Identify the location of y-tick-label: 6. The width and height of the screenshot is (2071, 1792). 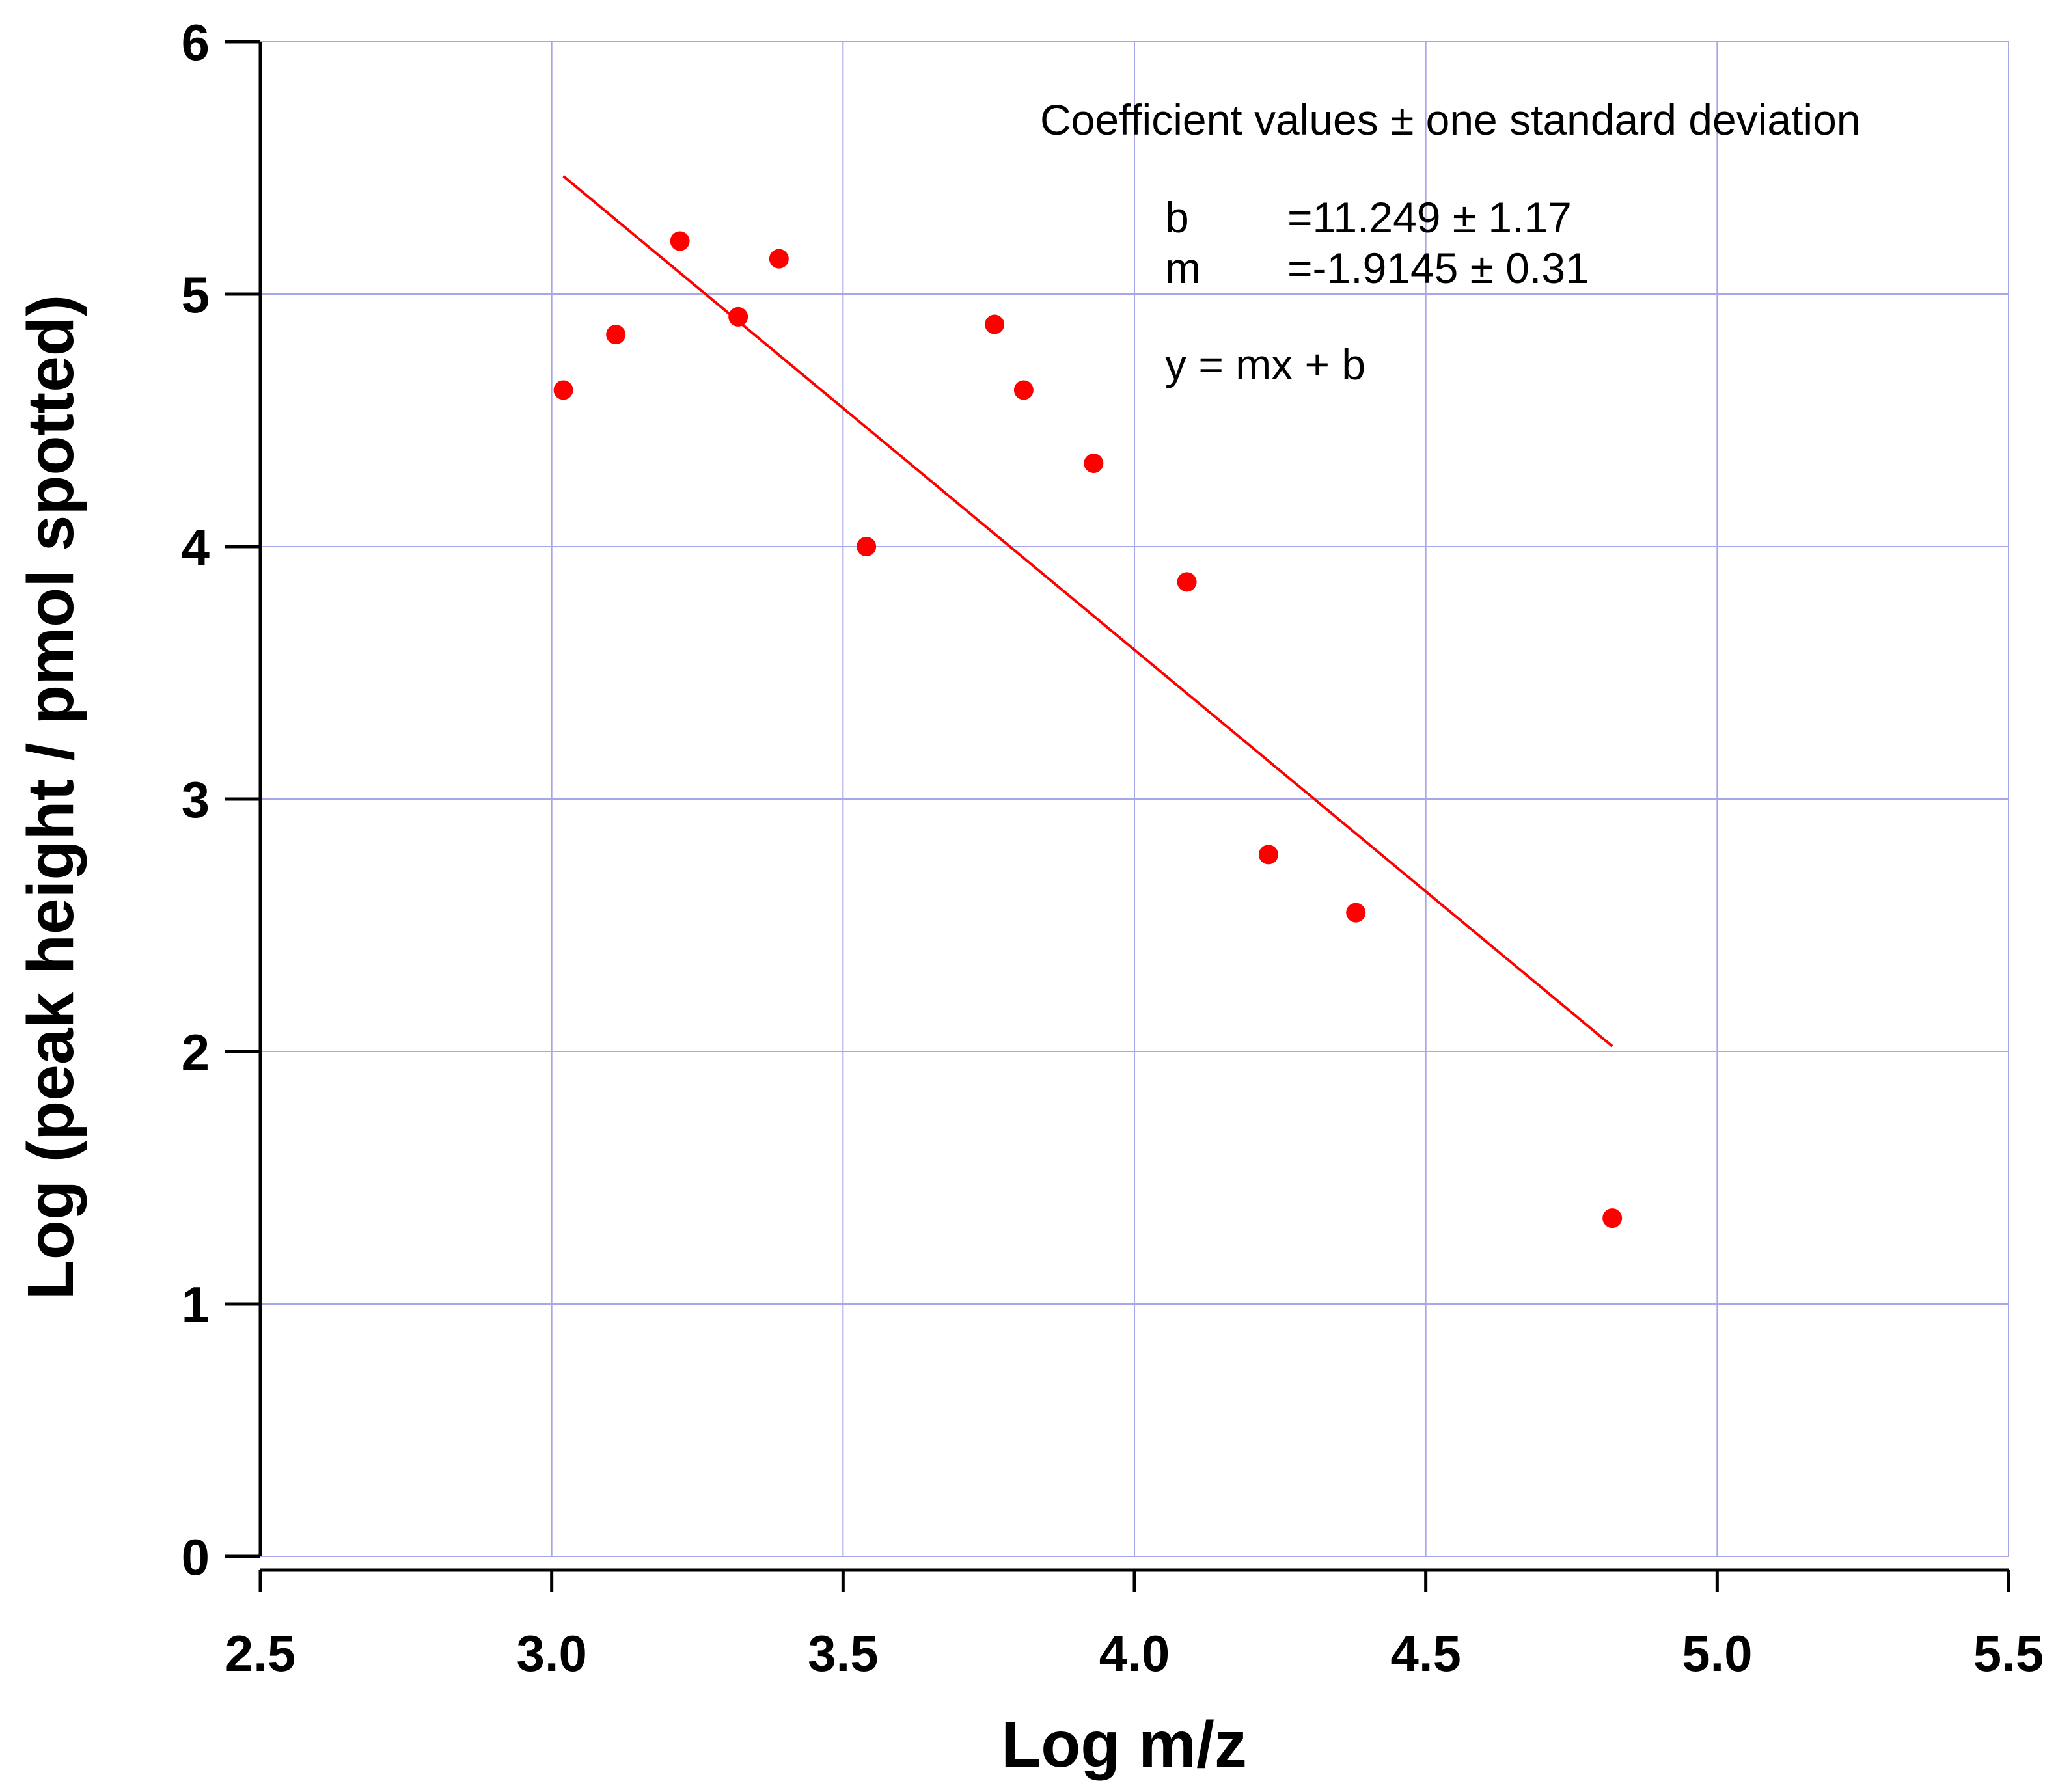
(196, 42).